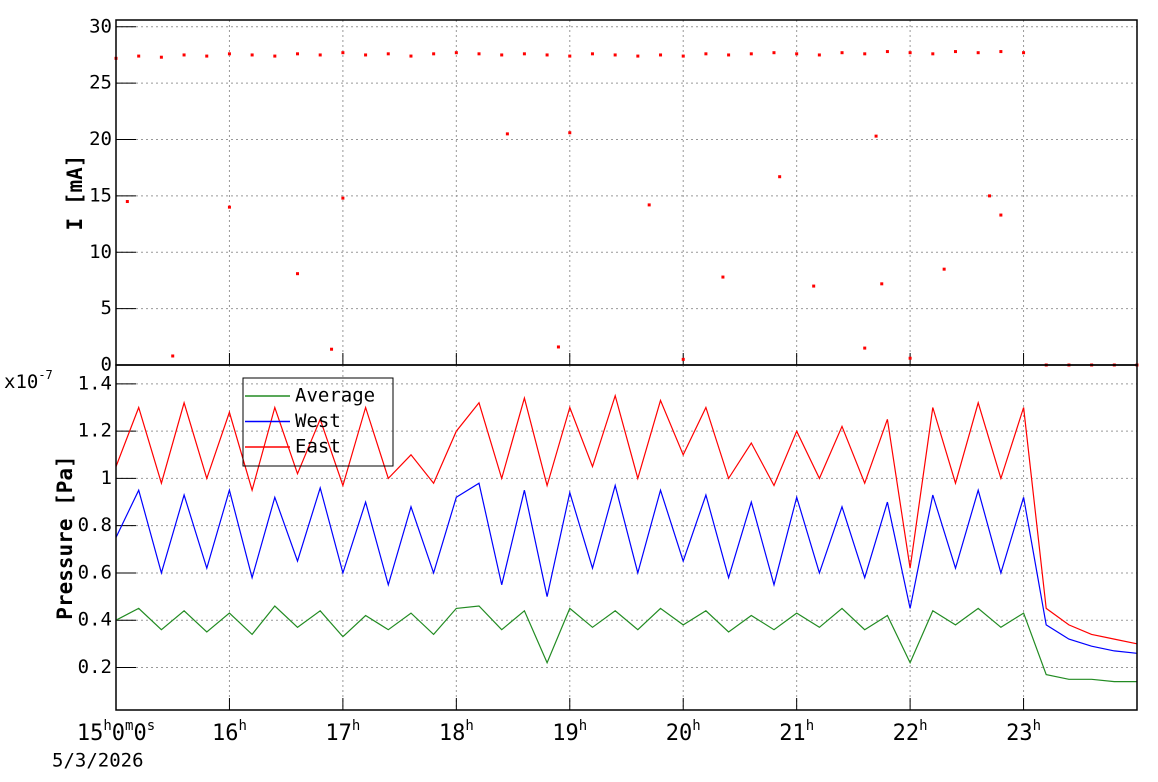  I want to click on y-tick-label: 0.4, so click(95, 620).